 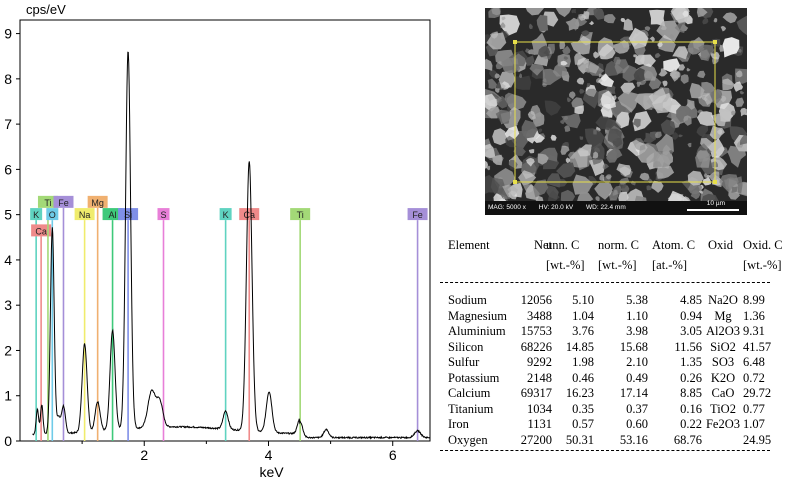 What do you see at coordinates (536, 393) in the screenshot?
I see `cell-net: 69317` at bounding box center [536, 393].